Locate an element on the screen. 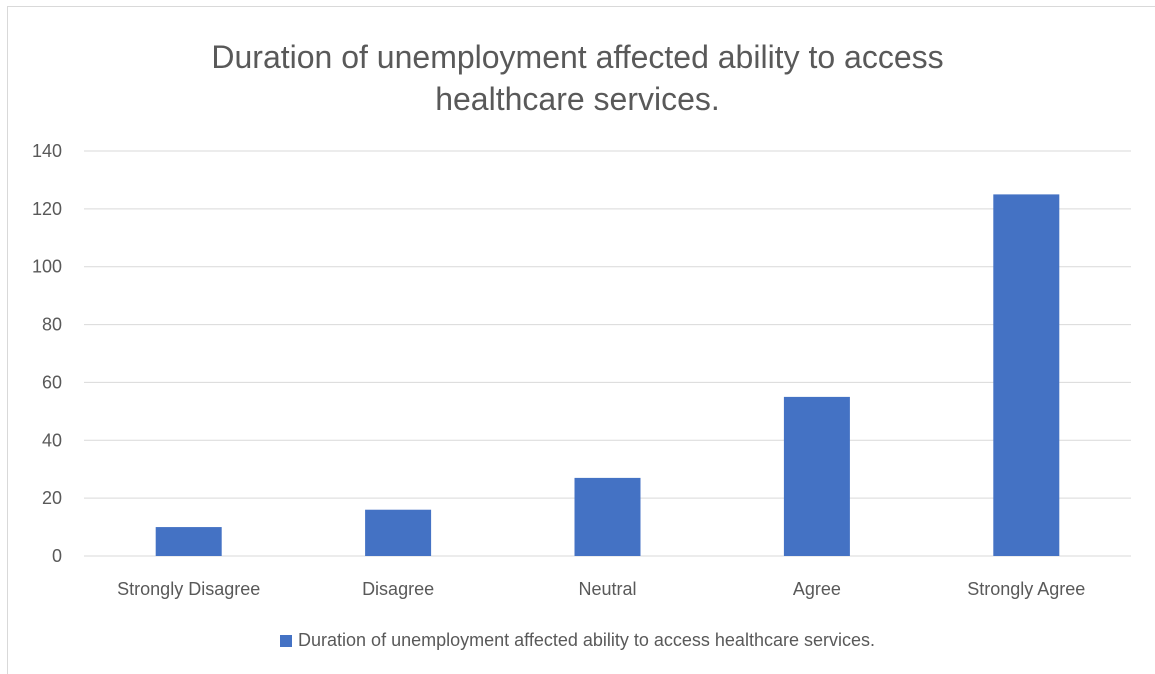  chart-title-line-2: healthcare services. is located at coordinates (577, 99).